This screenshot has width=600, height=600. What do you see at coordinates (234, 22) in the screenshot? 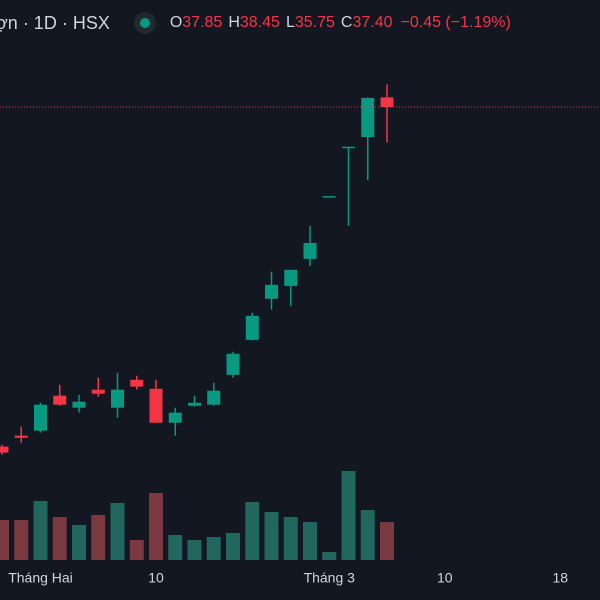
I see `ohlc-key: H` at bounding box center [234, 22].